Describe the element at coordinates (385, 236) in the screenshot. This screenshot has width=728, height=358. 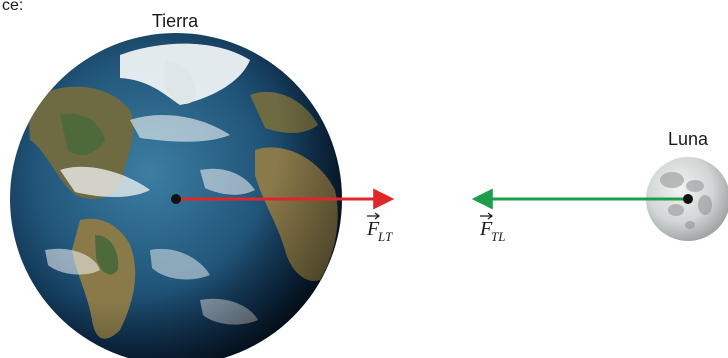
I see `force-label-lt-subscript: LT` at that location.